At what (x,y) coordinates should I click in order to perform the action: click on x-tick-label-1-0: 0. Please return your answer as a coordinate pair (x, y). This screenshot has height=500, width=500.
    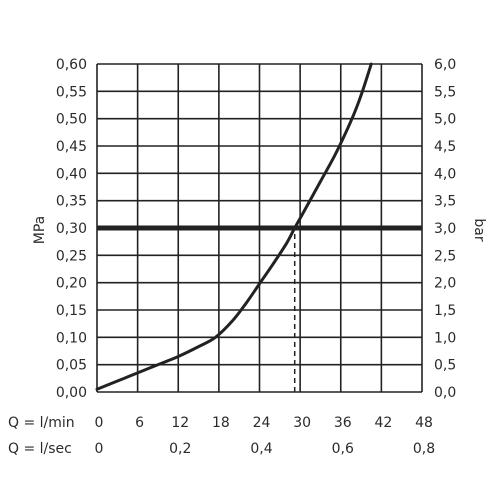
    Looking at the image, I should click on (99, 449).